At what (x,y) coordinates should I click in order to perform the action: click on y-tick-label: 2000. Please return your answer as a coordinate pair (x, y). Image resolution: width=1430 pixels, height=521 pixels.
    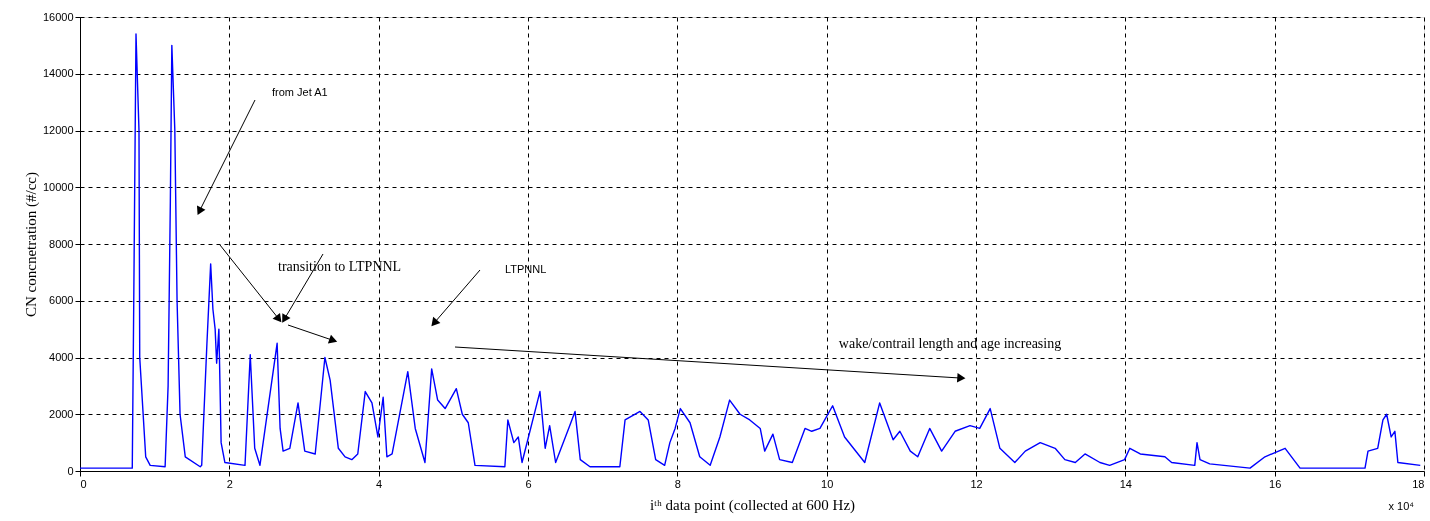
    Looking at the image, I should click on (61, 413).